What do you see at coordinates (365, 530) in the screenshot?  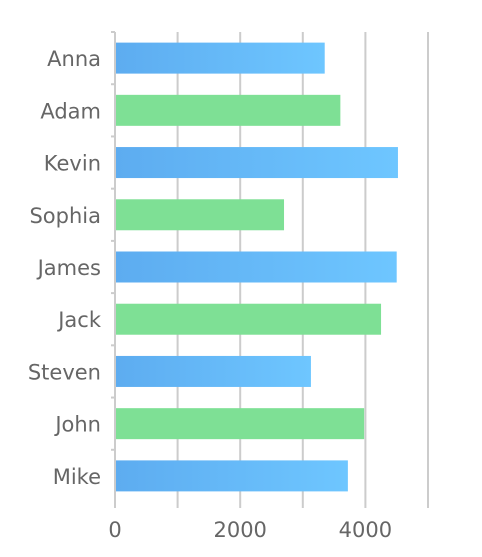 I see `x-tick-label: 4000` at bounding box center [365, 530].